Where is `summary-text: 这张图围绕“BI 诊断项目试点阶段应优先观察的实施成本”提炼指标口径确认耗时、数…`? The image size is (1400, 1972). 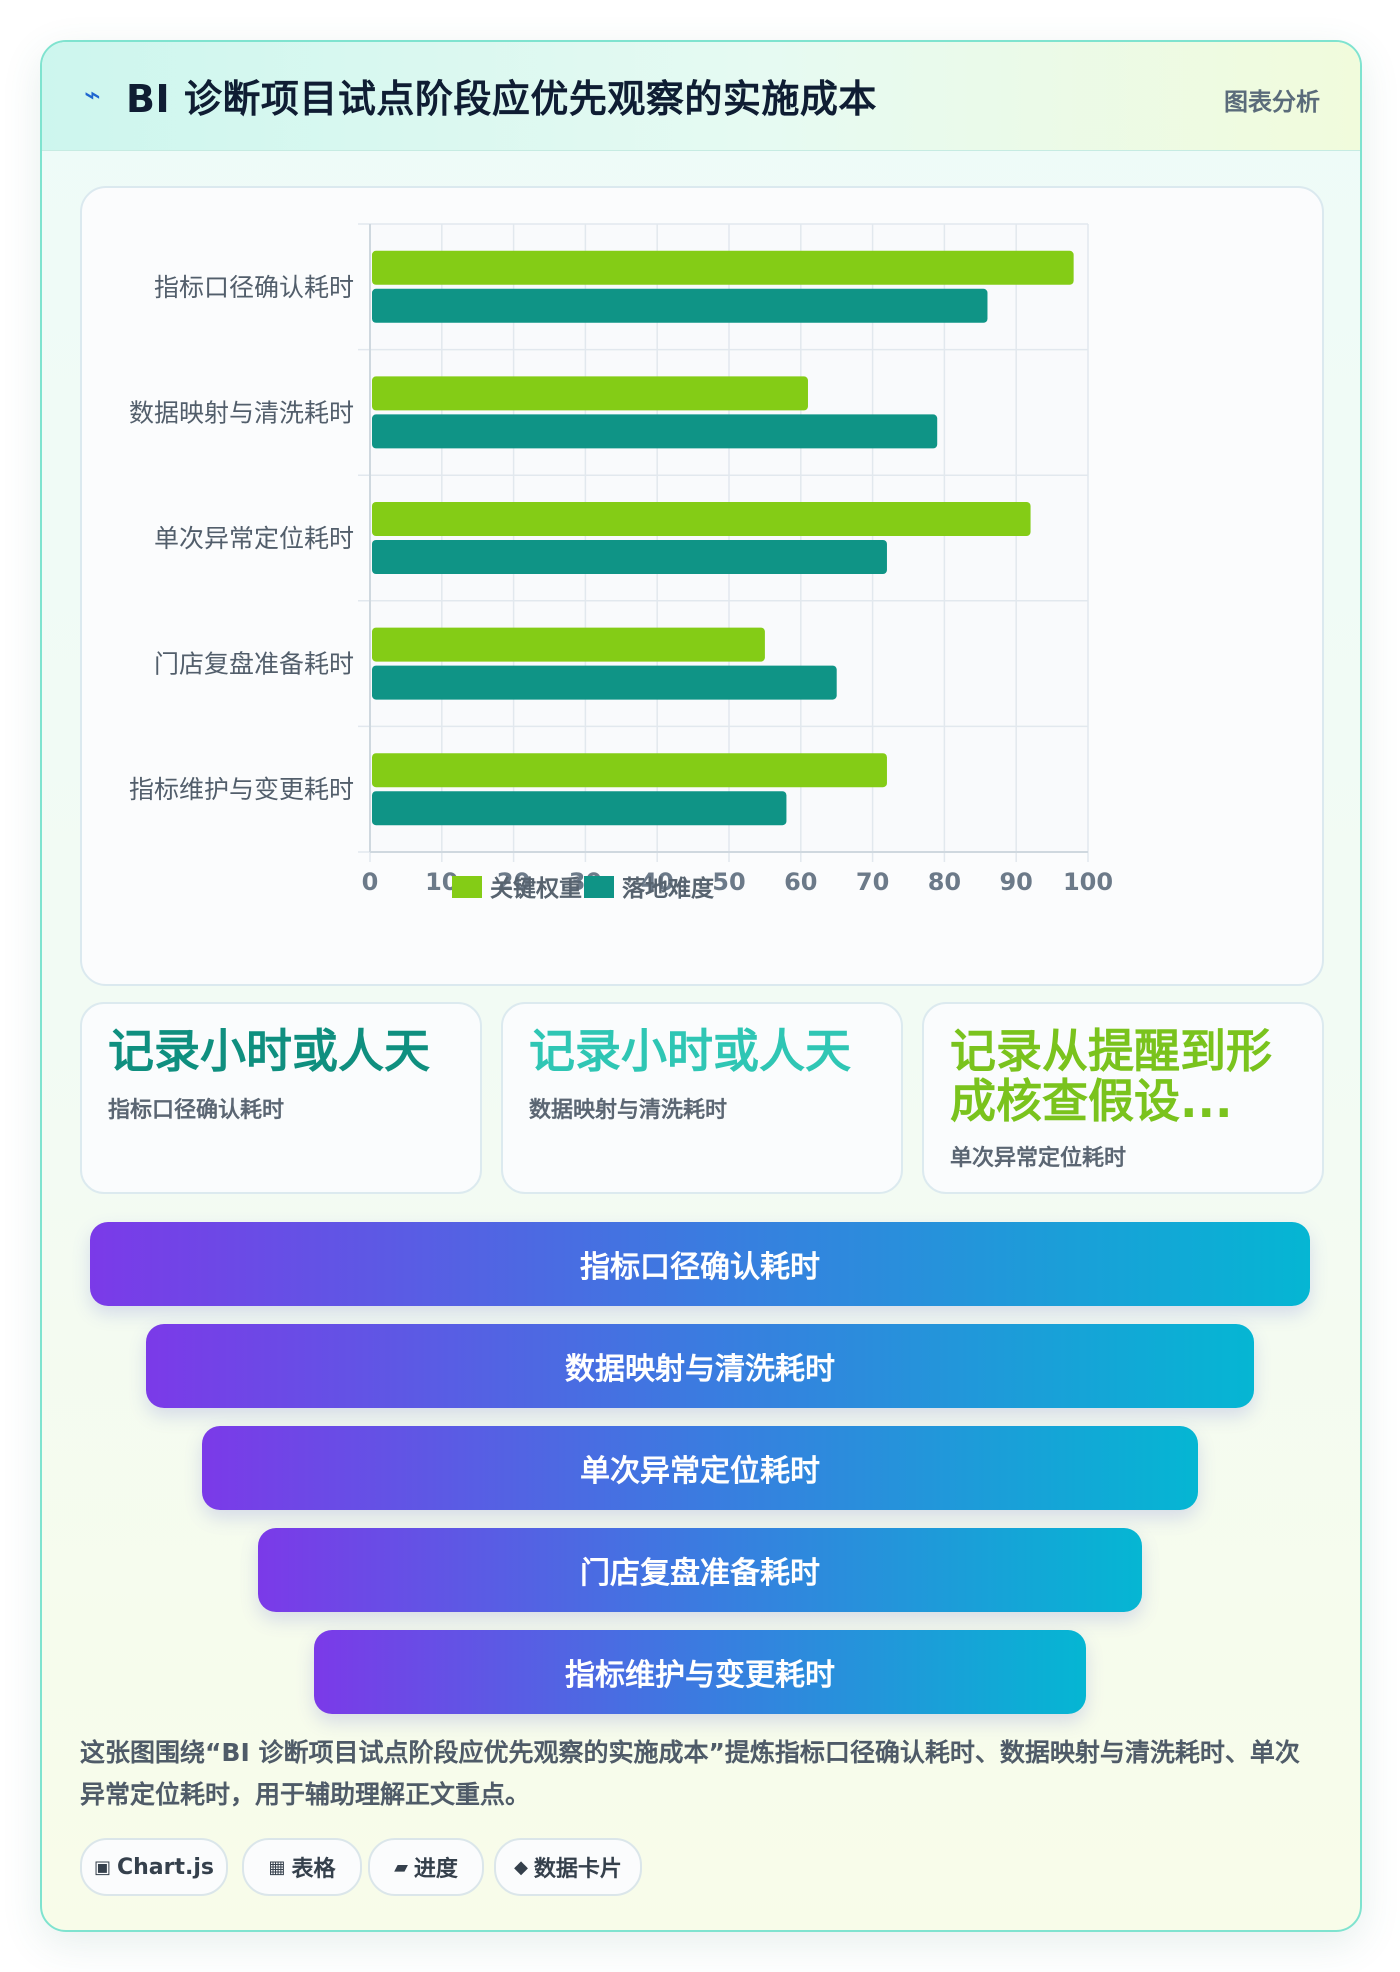
summary-text: 这张图围绕“BI 诊断项目试点阶段应优先观察的实施成本”提炼指标口径确认耗时、数… is located at coordinates (690, 1773).